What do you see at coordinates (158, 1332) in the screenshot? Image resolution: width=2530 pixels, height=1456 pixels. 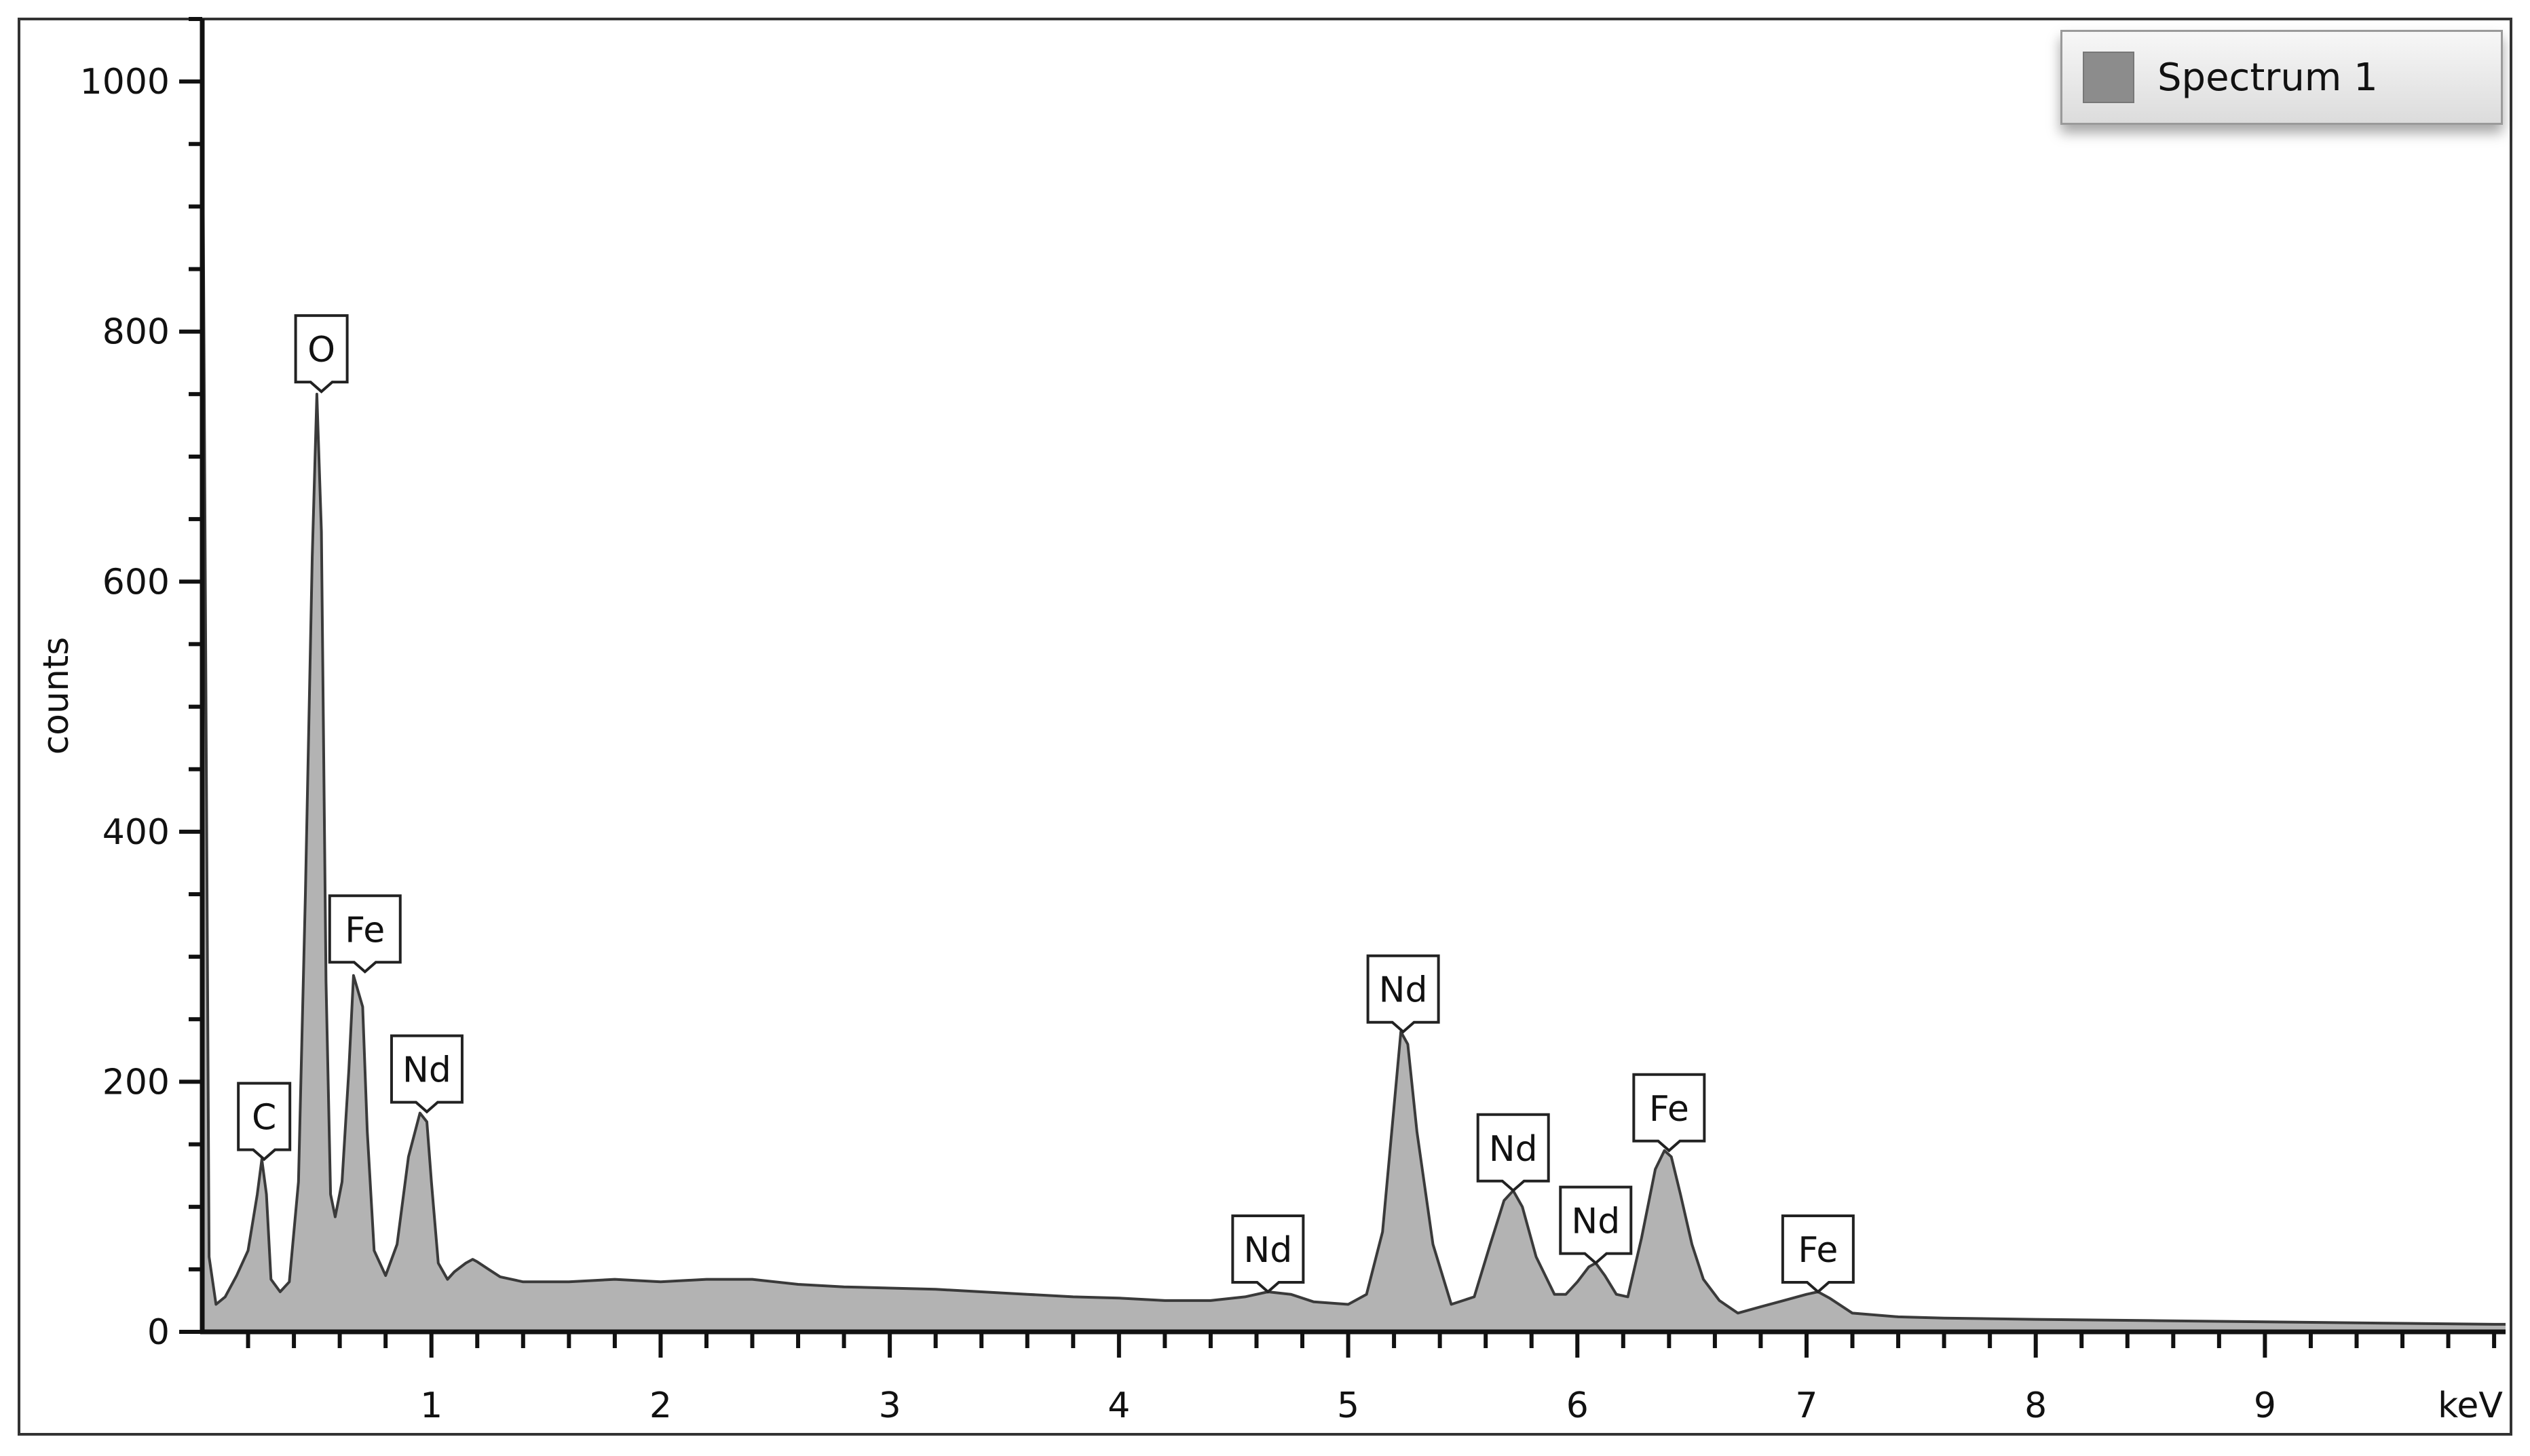 I see `y-tick-label: 0` at bounding box center [158, 1332].